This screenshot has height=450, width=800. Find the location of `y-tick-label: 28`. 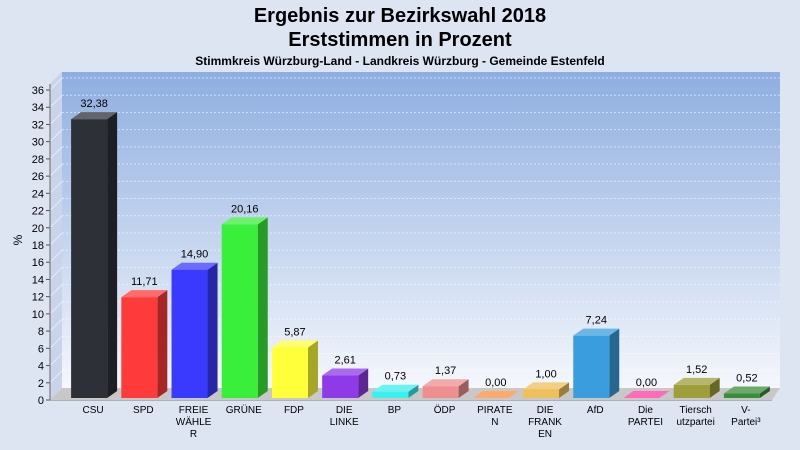

y-tick-label: 28 is located at coordinates (38, 160).